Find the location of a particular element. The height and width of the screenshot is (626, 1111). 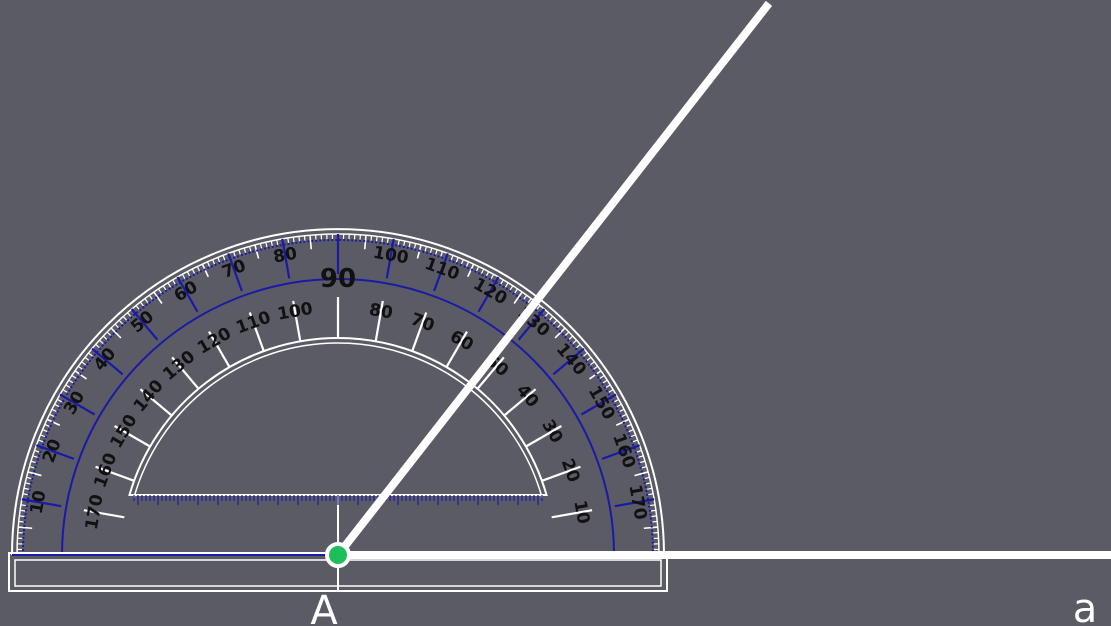

outer-scale-label: 20 is located at coordinates (52, 450).